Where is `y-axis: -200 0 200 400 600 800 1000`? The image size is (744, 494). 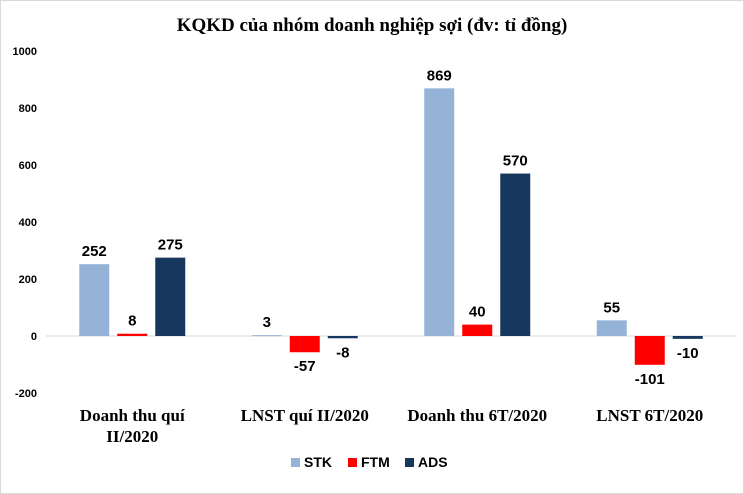
y-axis: -200 0 200 400 600 800 1000 is located at coordinates (25, 223).